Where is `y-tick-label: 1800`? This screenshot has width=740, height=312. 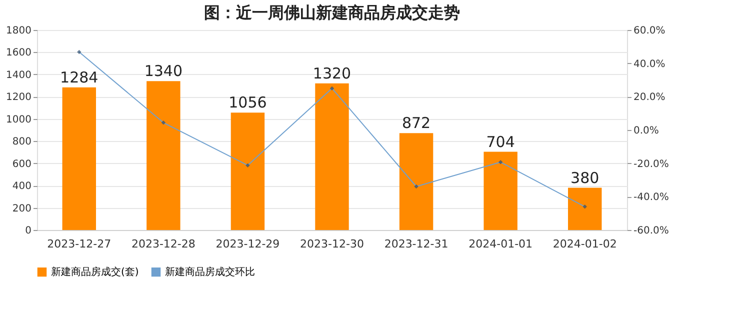 y-tick-label: 1800 is located at coordinates (19, 31).